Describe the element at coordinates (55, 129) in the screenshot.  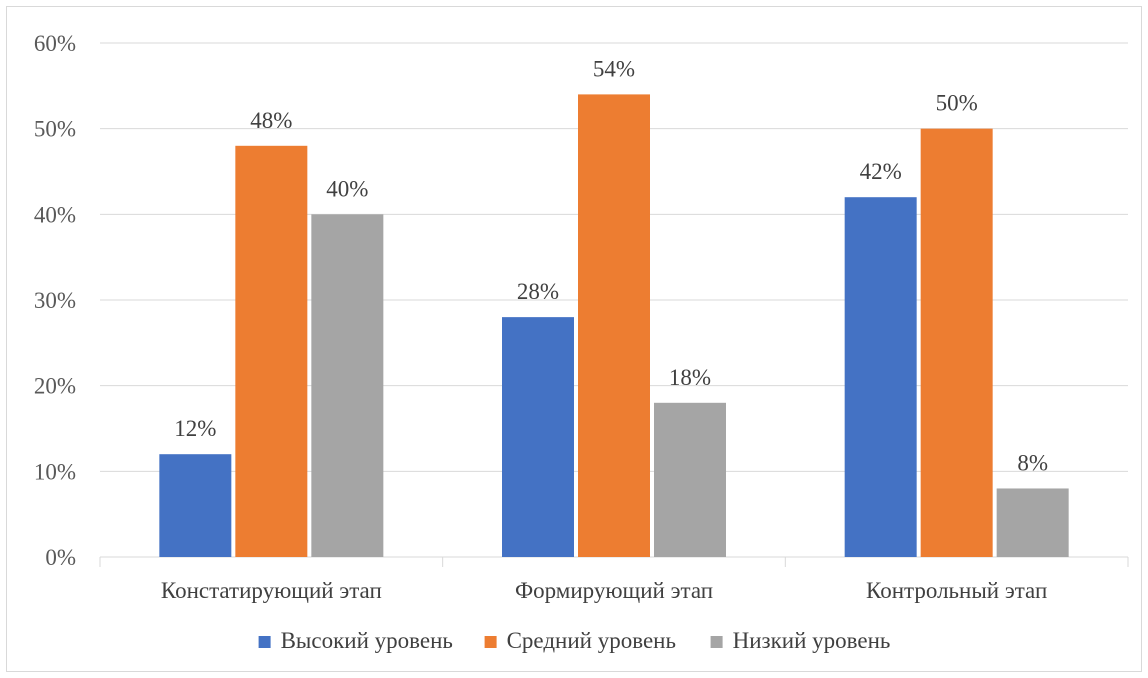
I see `y-tick-label: 50%` at that location.